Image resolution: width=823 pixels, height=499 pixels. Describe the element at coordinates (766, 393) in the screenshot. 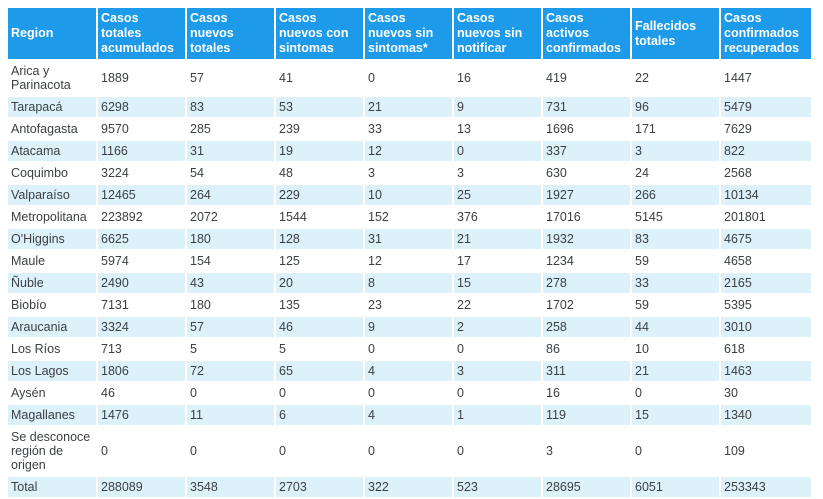

I see `value-cell: 30` at that location.